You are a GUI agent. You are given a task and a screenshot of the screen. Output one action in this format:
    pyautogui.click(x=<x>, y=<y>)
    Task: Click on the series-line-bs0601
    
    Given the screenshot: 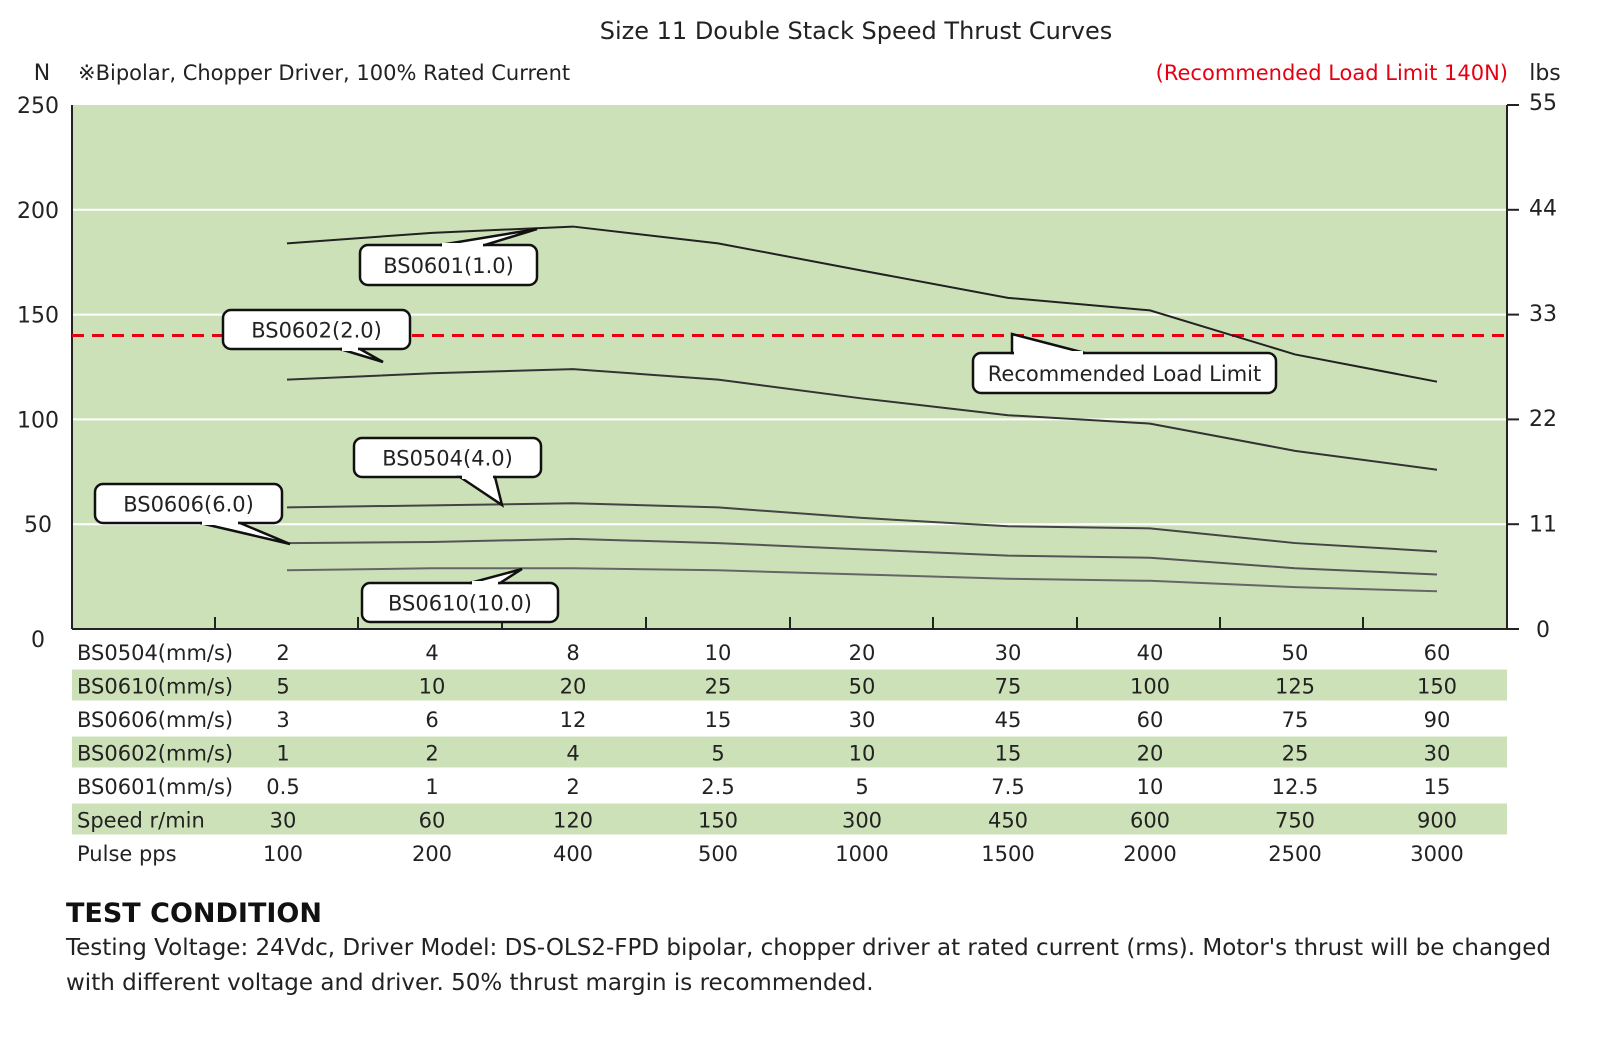 What is the action you would take?
    pyautogui.click(x=862, y=304)
    